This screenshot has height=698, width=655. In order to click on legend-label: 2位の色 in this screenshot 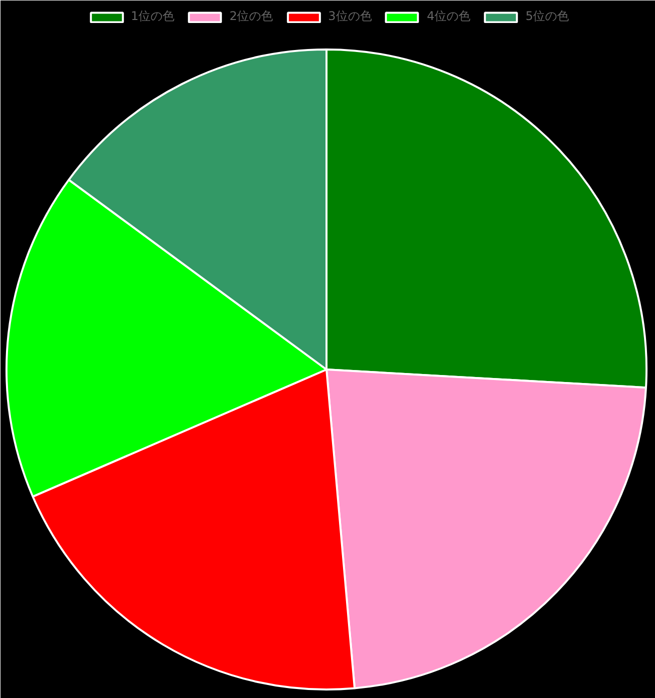, I will do `click(252, 16)`.